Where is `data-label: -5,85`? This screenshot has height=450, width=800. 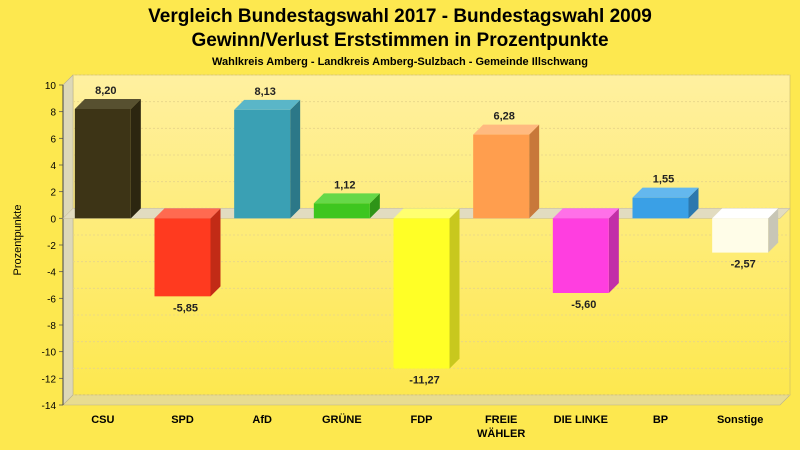
data-label: -5,85 is located at coordinates (185, 308).